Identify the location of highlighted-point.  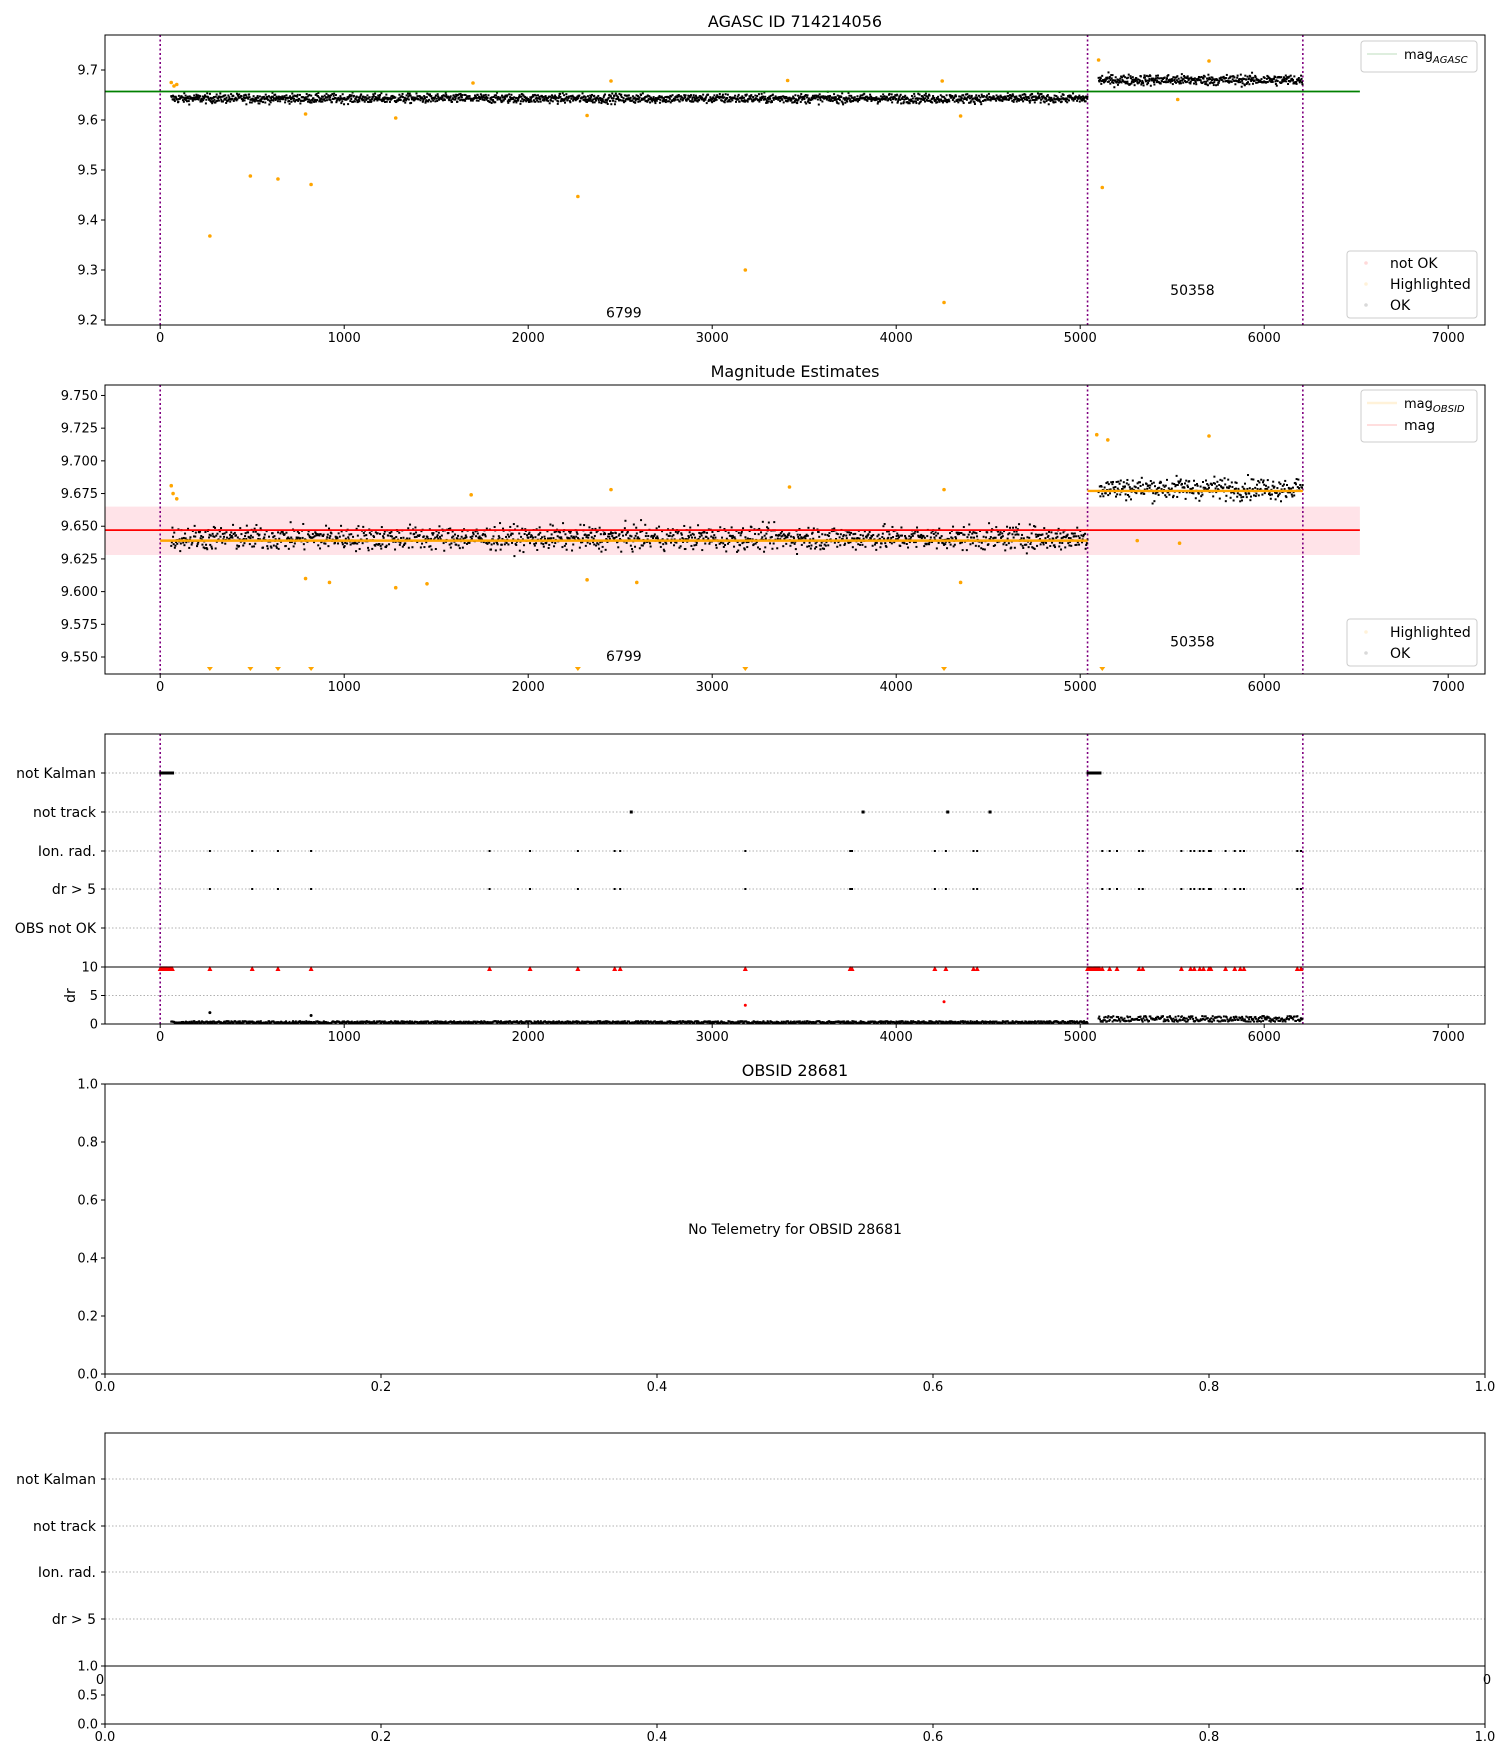
(944, 489).